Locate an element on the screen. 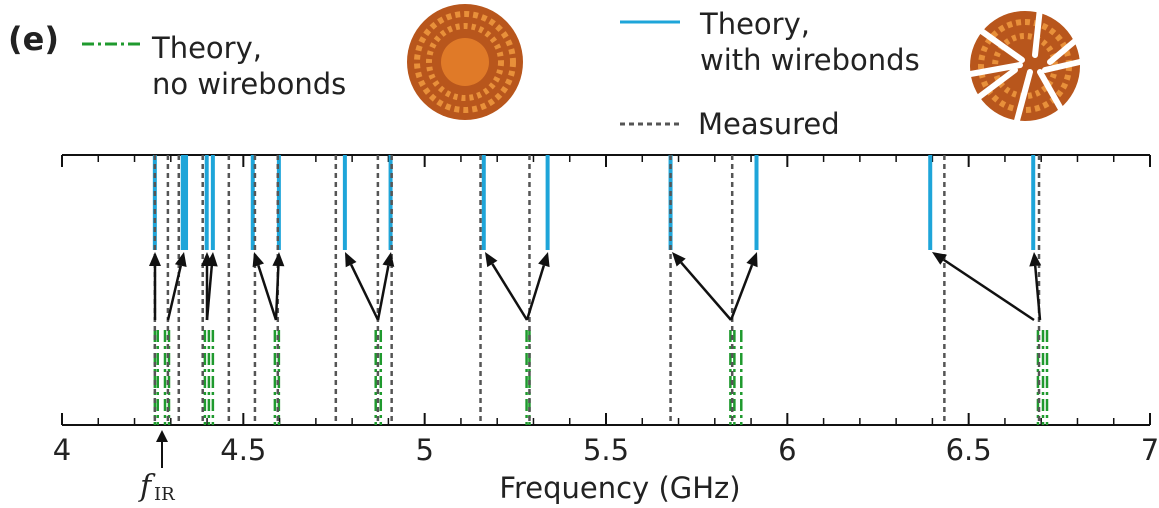 The width and height of the screenshot is (1159, 508). x-tick-label: 6 is located at coordinates (787, 450).